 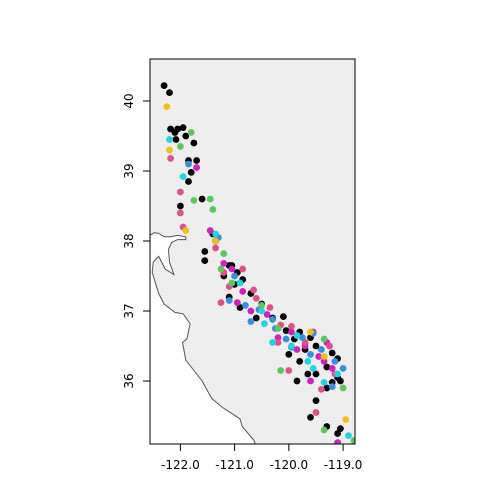 What do you see at coordinates (129, 310) in the screenshot?
I see `y-tick-label: 37` at bounding box center [129, 310].